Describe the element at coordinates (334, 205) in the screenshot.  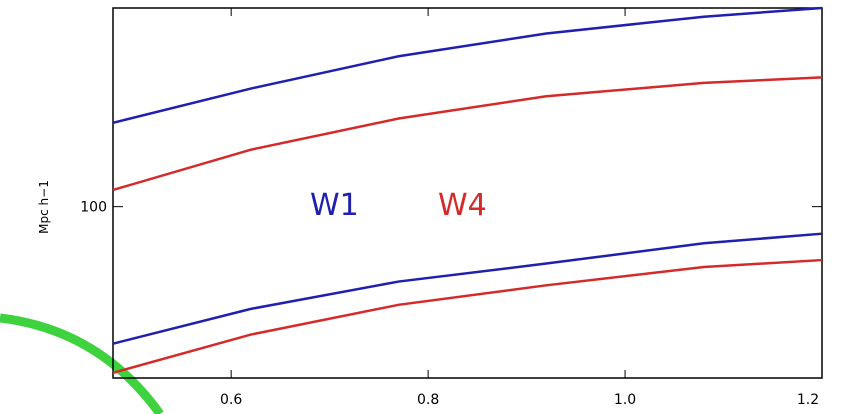
I see `annotation: W1` at that location.